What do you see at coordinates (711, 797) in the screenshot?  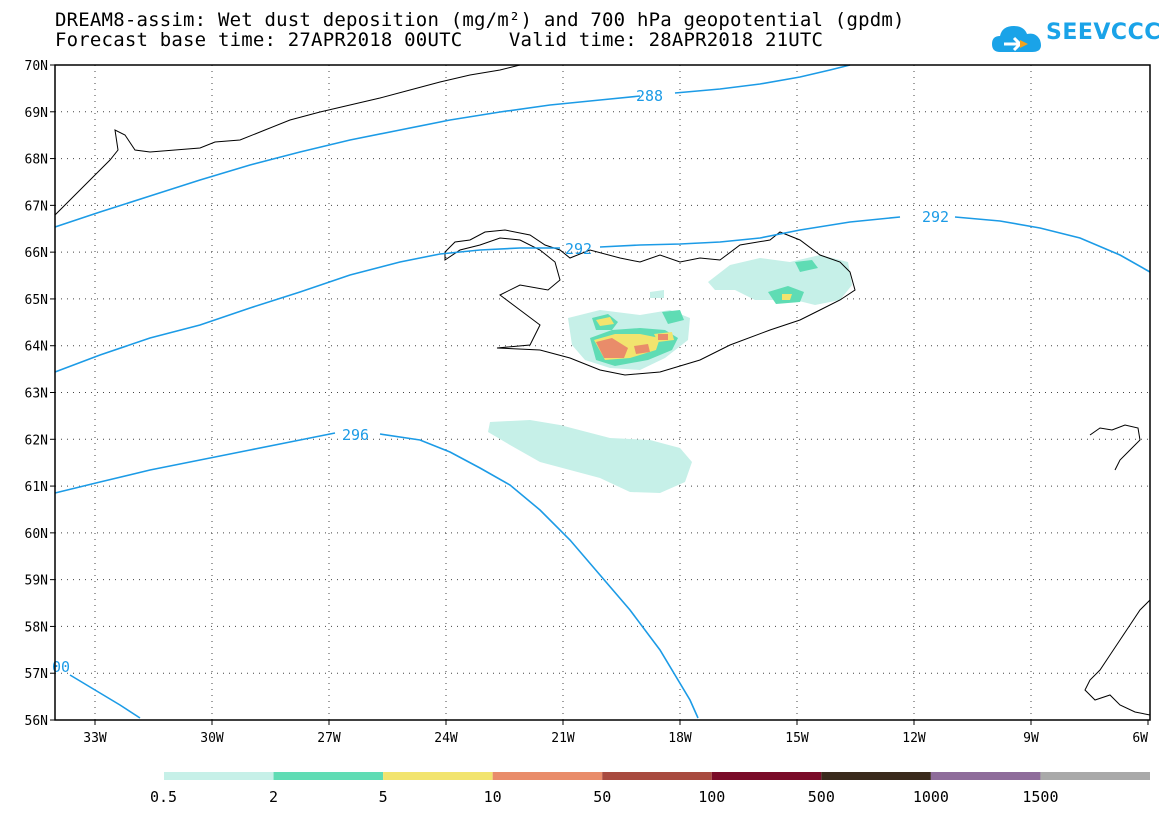 I see `legend-label: 100` at bounding box center [711, 797].